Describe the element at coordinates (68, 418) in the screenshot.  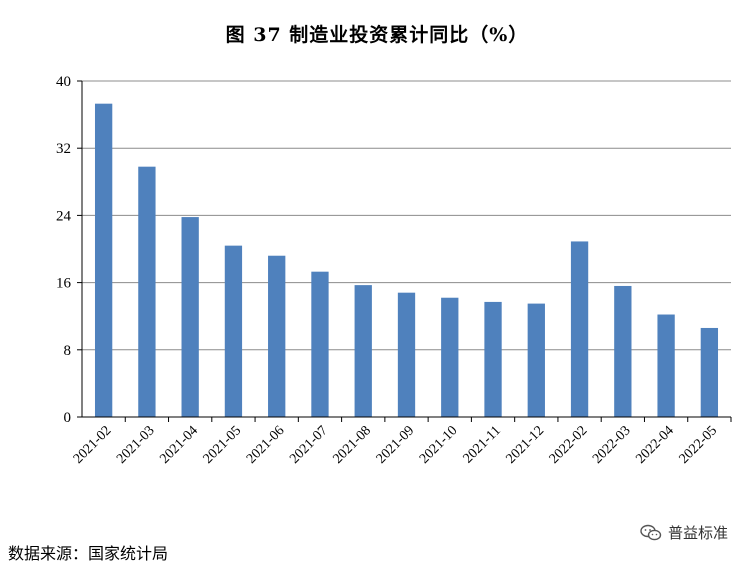
I see `y-tick-label: 0` at that location.